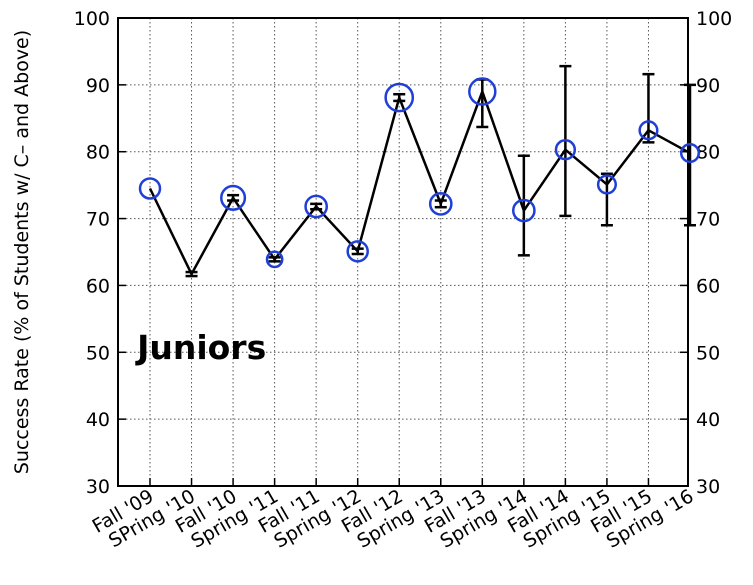  I want to click on y-tick-label-left: 100, so click(92, 19).